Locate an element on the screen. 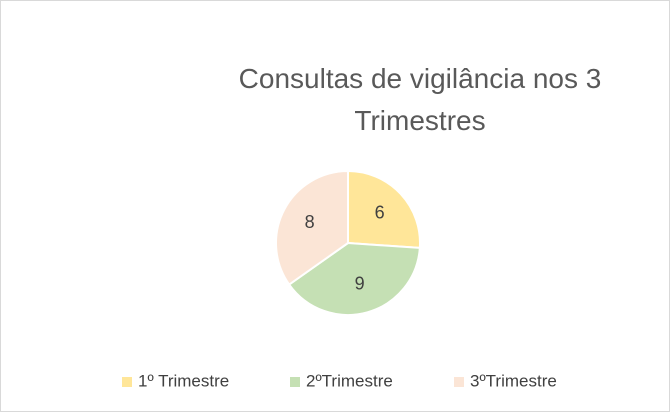  chart-title: Consultas de vigilância nos 3 Trimestres is located at coordinates (420, 99).